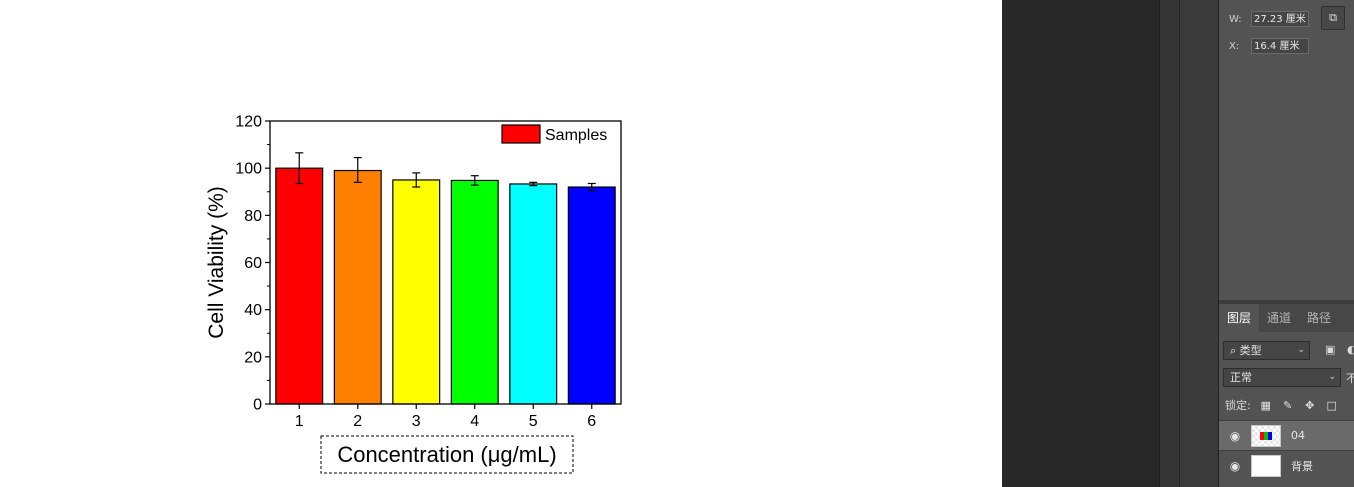 The width and height of the screenshot is (1354, 487). What do you see at coordinates (1330, 349) in the screenshot?
I see `image-filter-icon: ▣` at bounding box center [1330, 349].